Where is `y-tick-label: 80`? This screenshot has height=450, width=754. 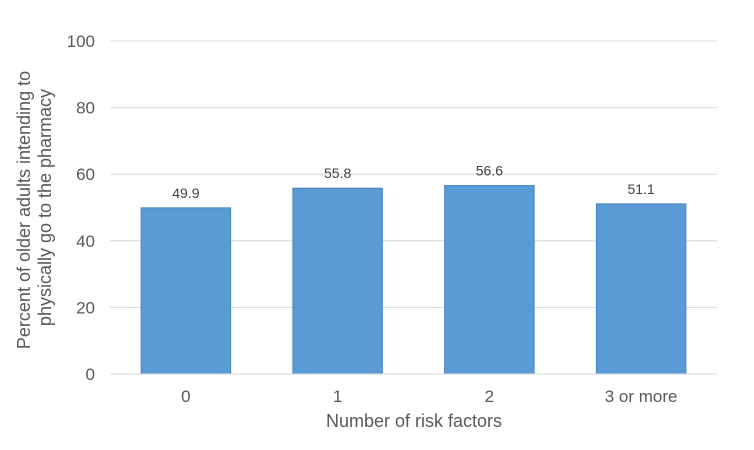 y-tick-label: 80 is located at coordinates (85, 108).